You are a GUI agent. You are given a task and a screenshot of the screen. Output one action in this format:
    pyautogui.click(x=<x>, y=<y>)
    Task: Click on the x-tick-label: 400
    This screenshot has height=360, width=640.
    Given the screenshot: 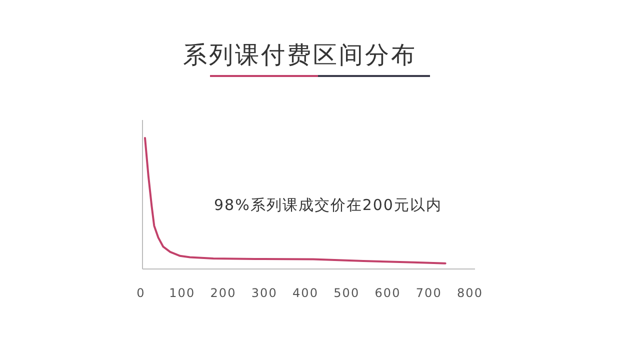 What is the action you would take?
    pyautogui.click(x=305, y=293)
    